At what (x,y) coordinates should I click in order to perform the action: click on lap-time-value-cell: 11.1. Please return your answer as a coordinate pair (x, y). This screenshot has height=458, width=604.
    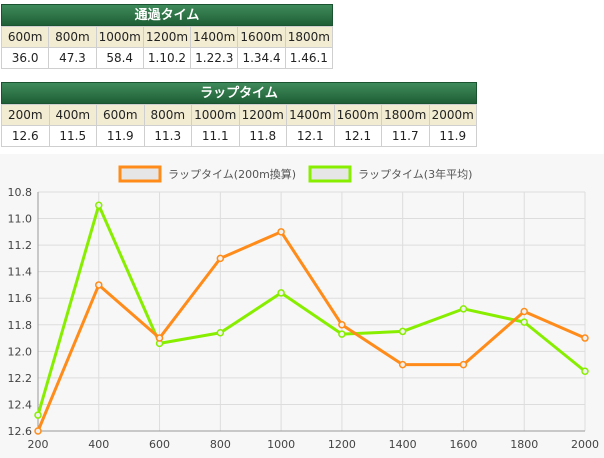
    Looking at the image, I should click on (215, 136).